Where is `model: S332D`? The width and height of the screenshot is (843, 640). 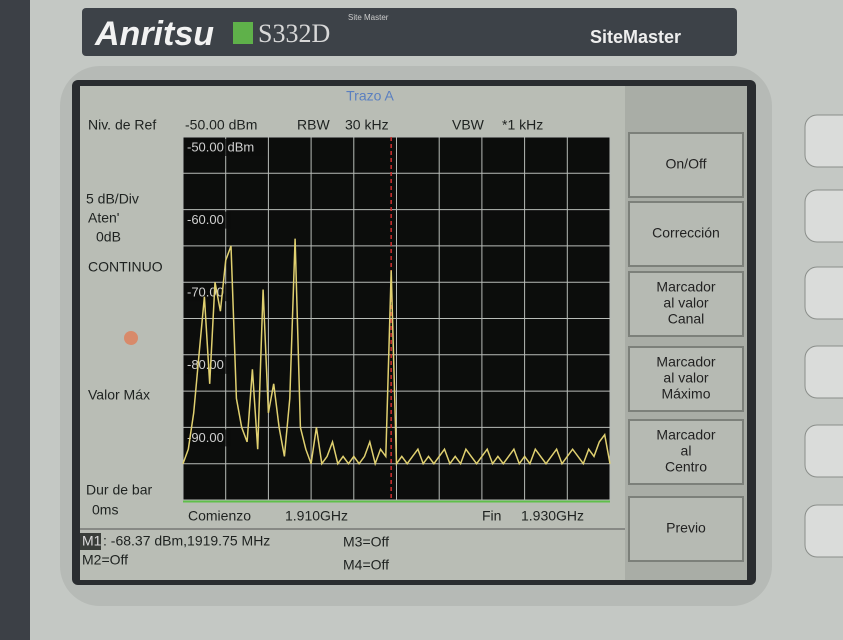
model: S332D is located at coordinates (294, 33).